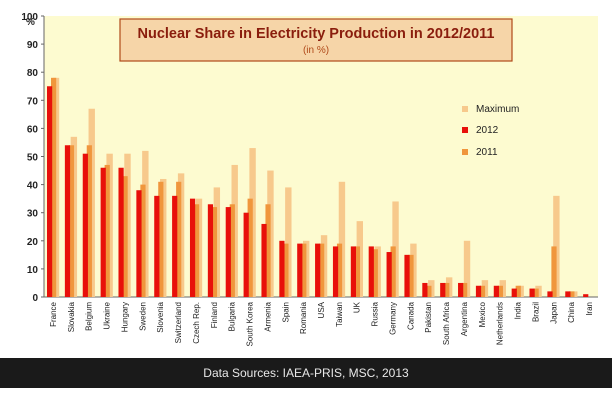  What do you see at coordinates (500, 323) in the screenshot?
I see `x-tick-label: Netherlands` at bounding box center [500, 323].